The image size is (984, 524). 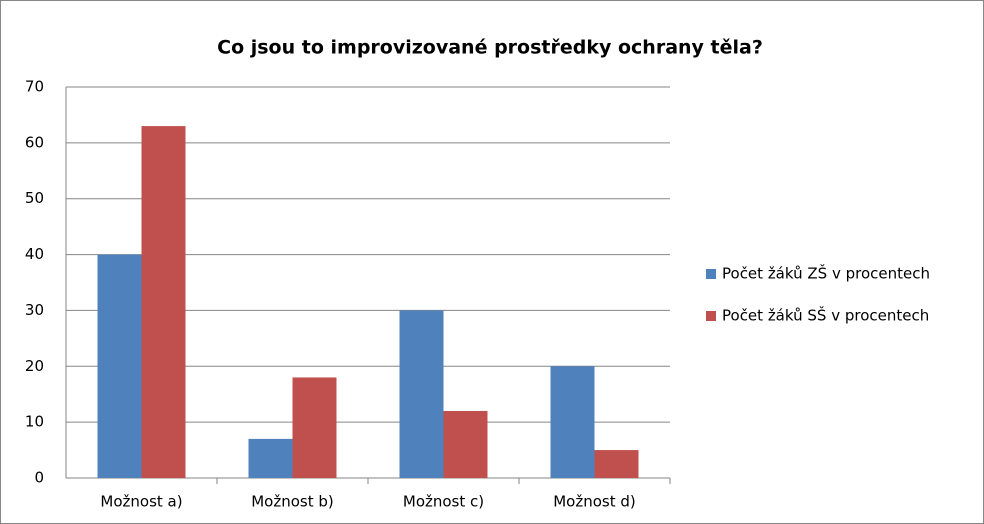 I want to click on y-tick-label: 40, so click(x=34, y=254).